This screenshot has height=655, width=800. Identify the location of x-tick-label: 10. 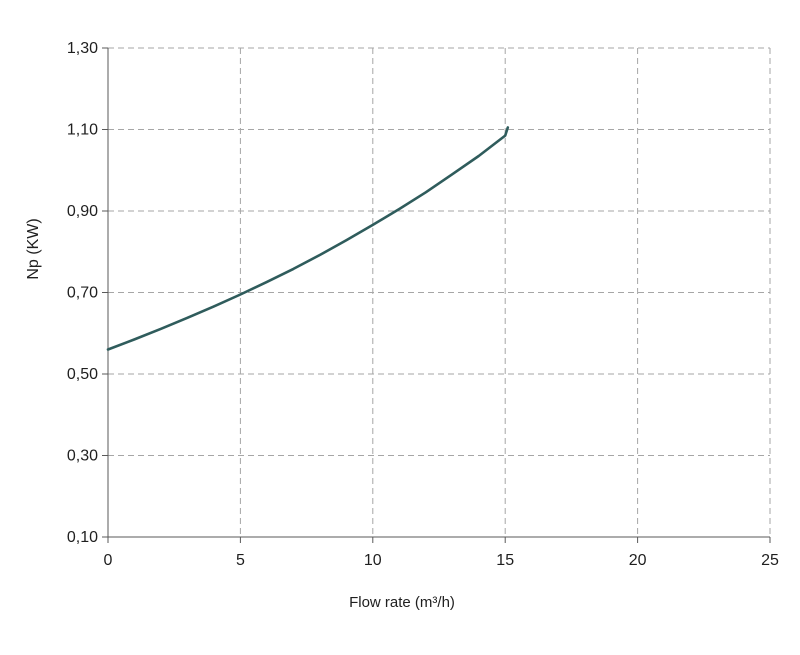
(373, 560).